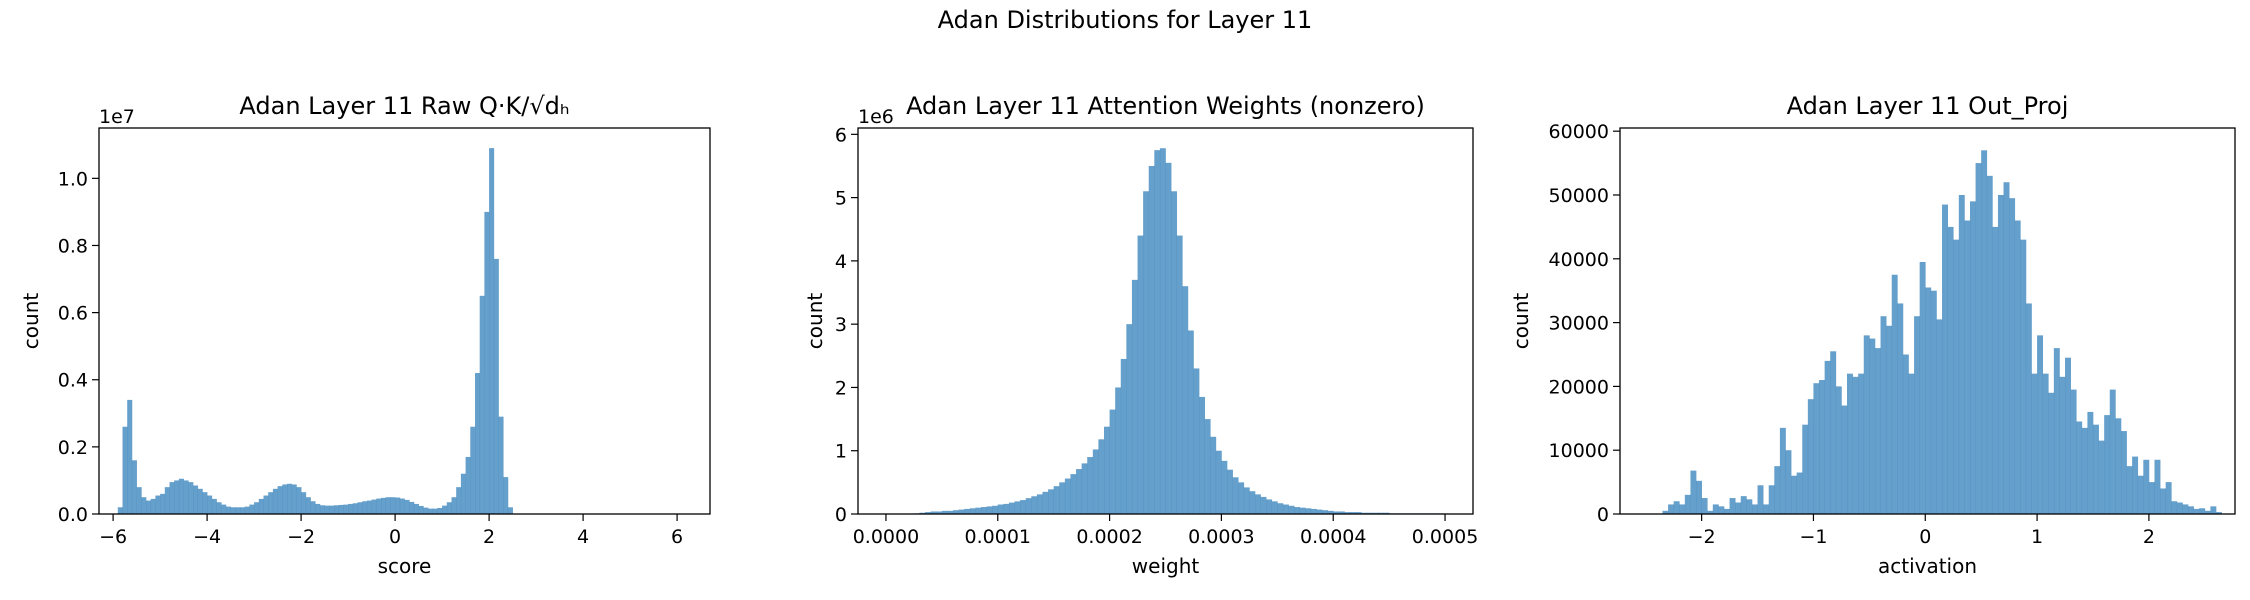 This screenshot has width=2250, height=600. I want to click on x-tick-label: 6, so click(677, 537).